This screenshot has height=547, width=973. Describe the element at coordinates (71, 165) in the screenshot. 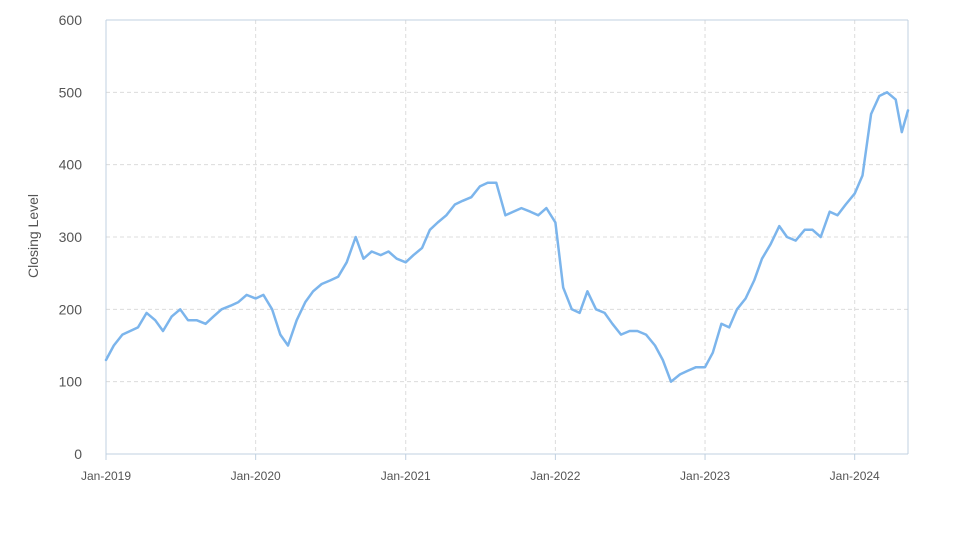

I see `y-tick-label: 400` at that location.